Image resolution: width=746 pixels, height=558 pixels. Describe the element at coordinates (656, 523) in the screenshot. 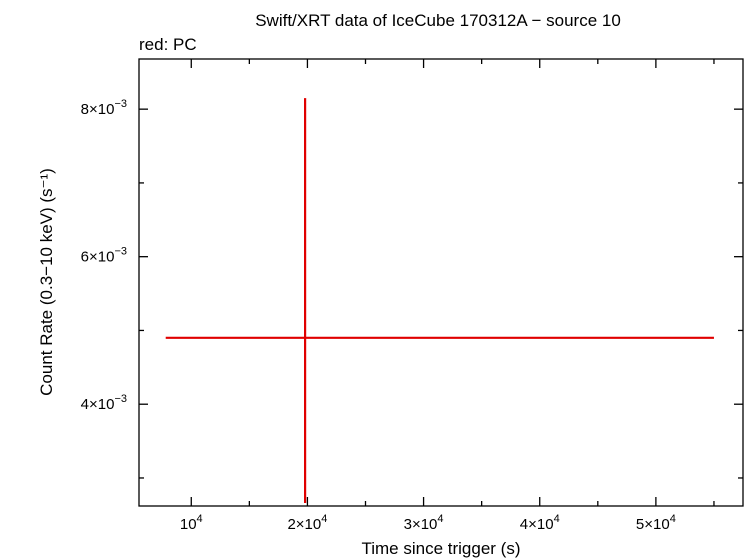

I see `x-tick-label: 5×10⁴` at that location.